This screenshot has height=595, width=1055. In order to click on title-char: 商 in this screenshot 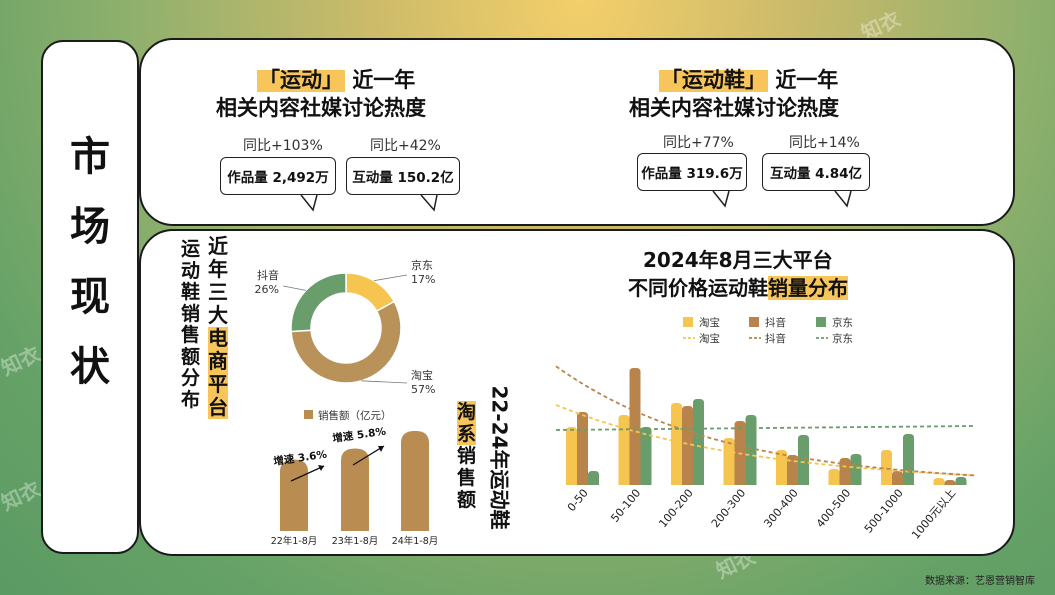, I will do `click(218, 361)`.